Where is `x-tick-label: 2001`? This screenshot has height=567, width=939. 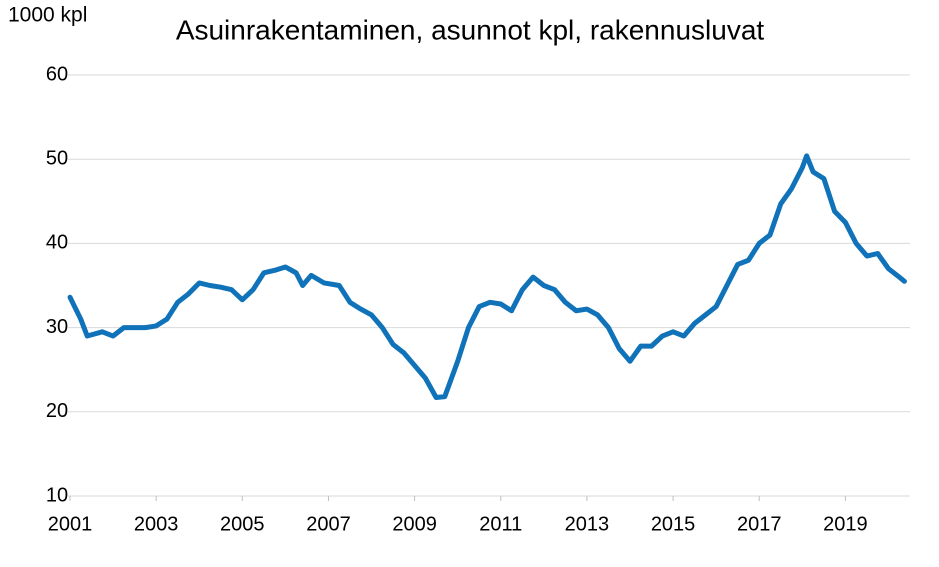 x-tick-label: 2001 is located at coordinates (70, 524).